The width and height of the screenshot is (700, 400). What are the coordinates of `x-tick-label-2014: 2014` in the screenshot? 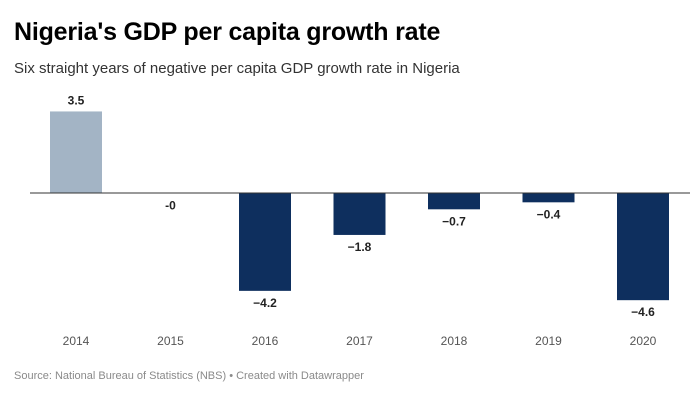 It's located at (76, 341).